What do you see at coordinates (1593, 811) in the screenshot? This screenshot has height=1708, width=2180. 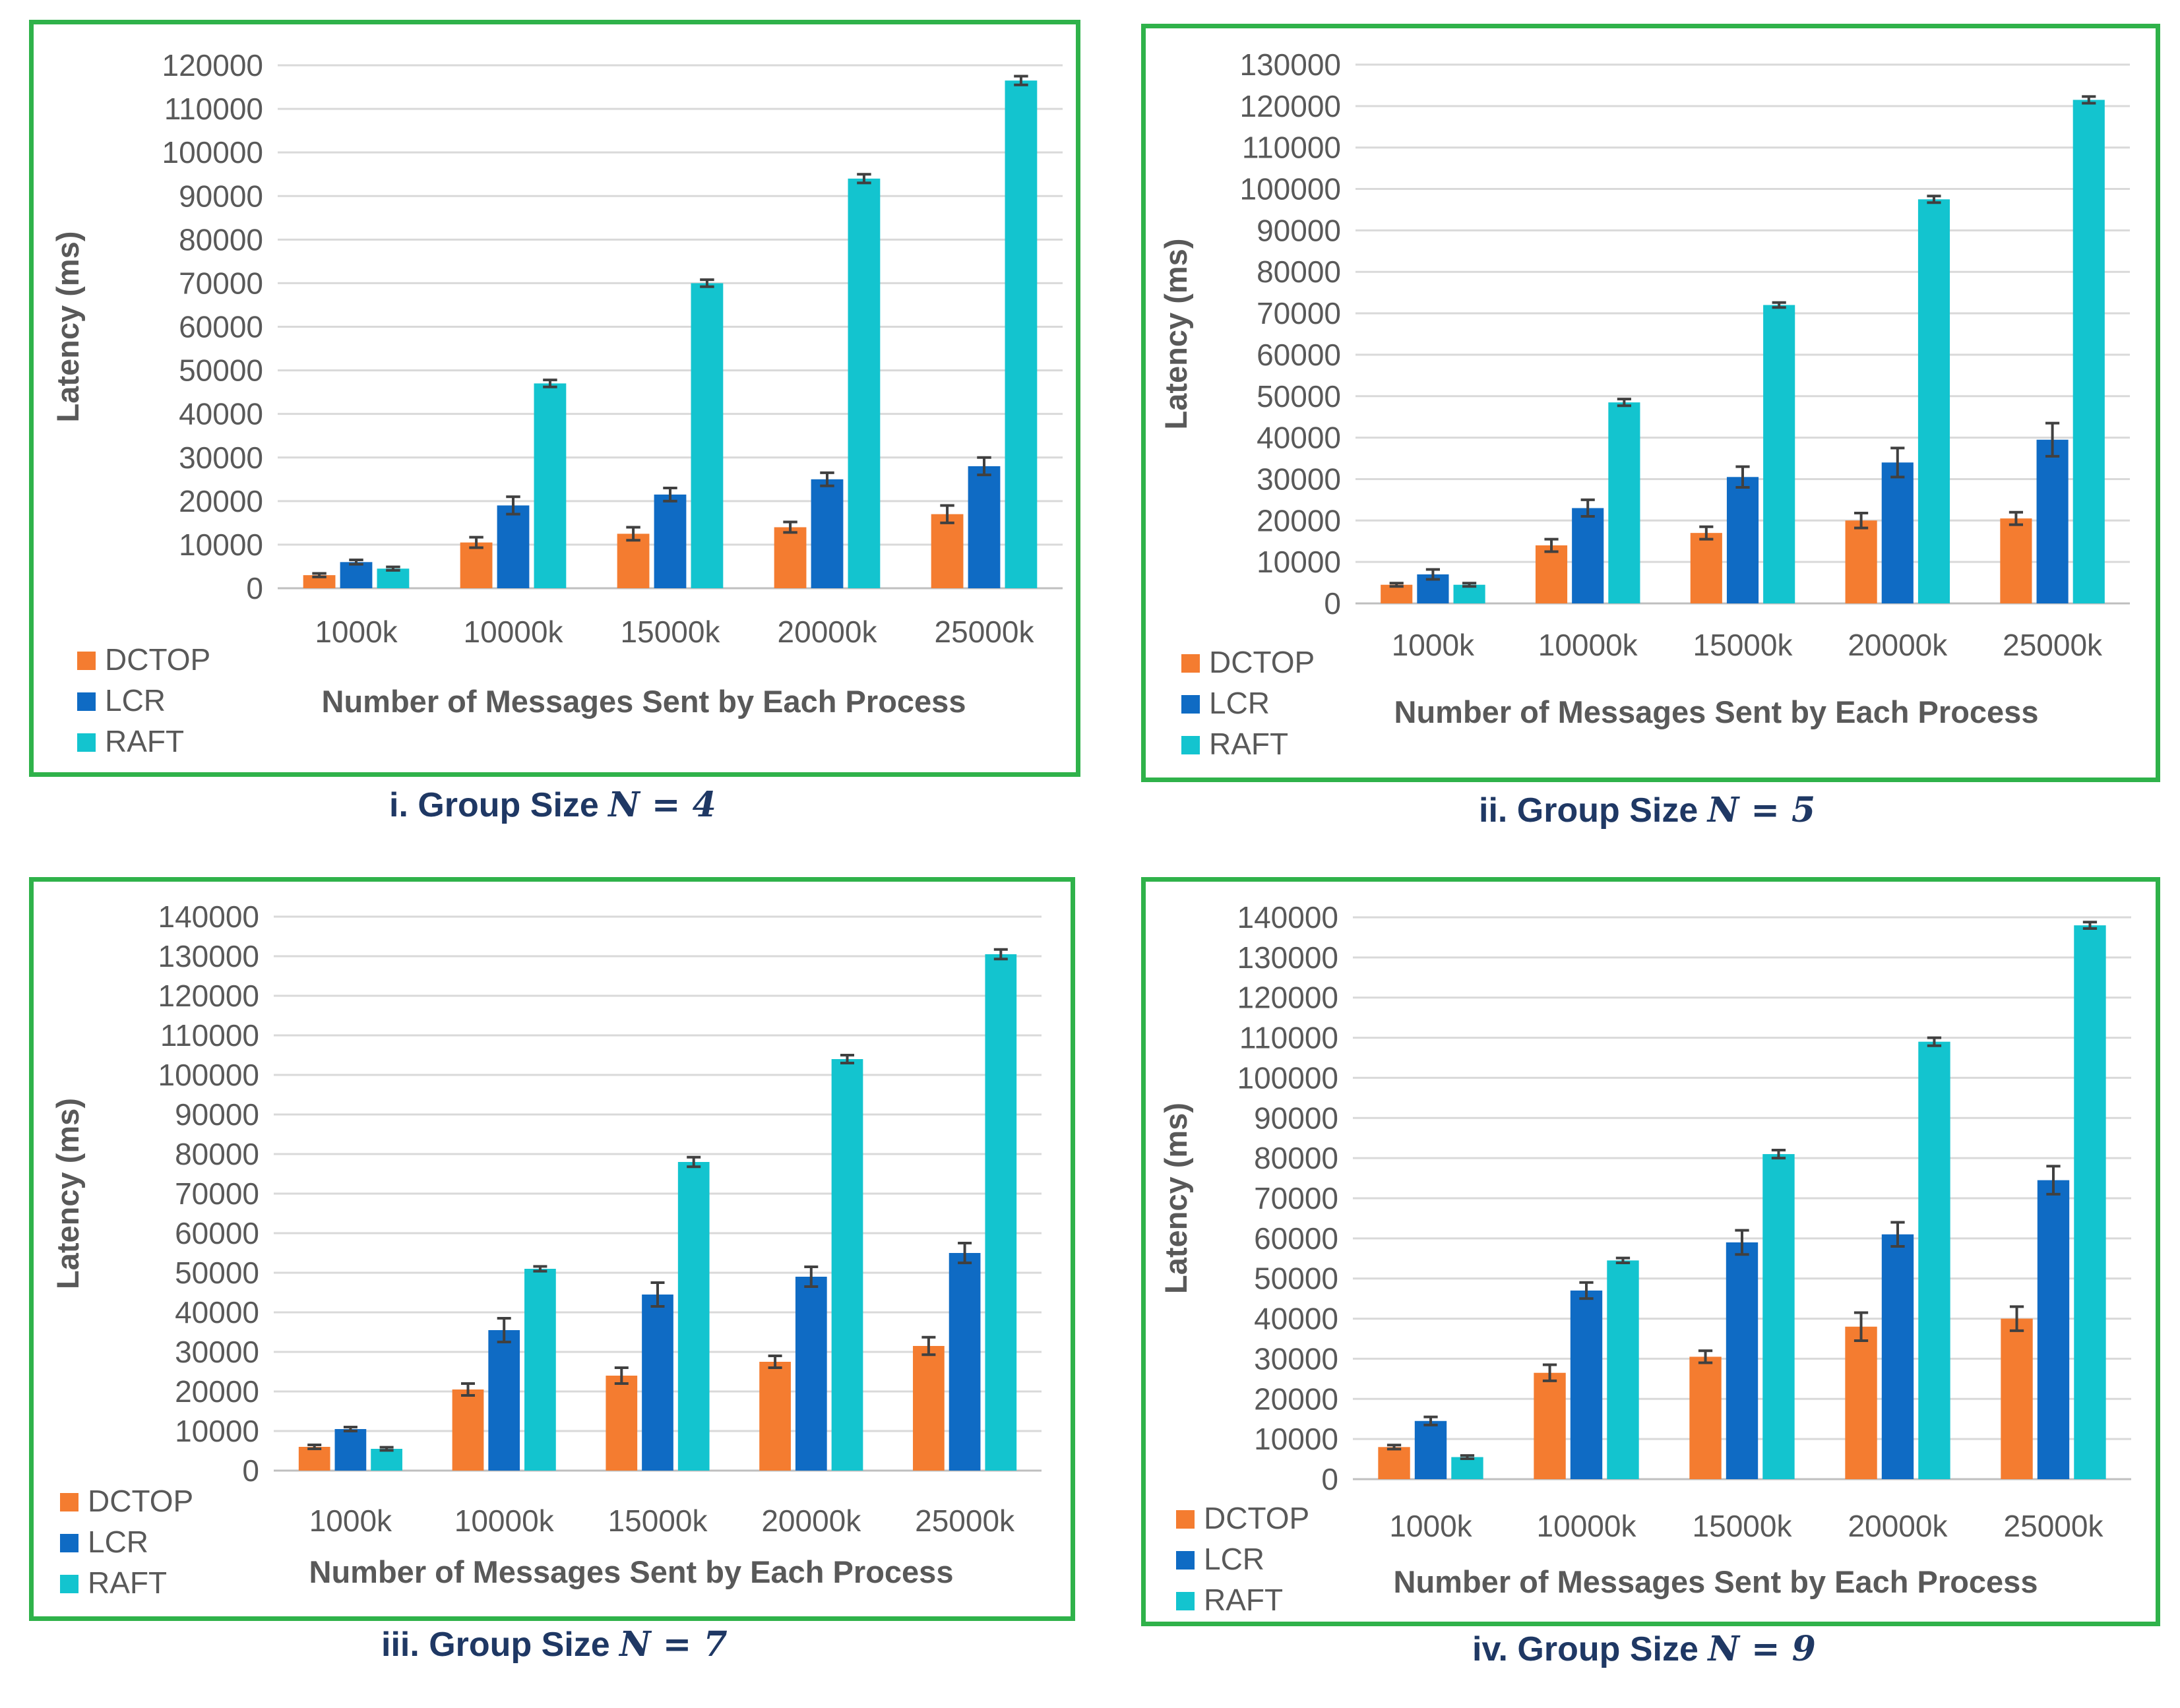 I see `caption-prefix: ii. Group Size` at bounding box center [1593, 811].